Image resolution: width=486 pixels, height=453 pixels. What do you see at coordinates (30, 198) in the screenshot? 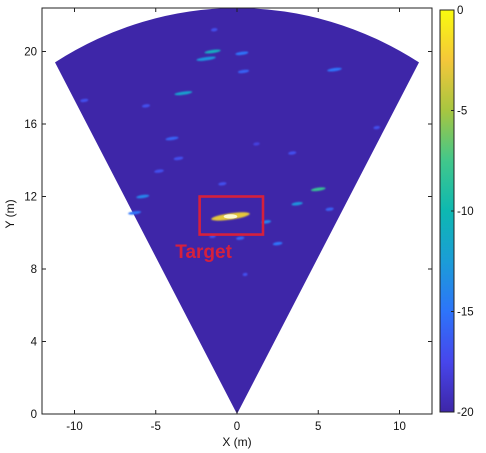
I see `y-tick-label: 12` at bounding box center [30, 198].